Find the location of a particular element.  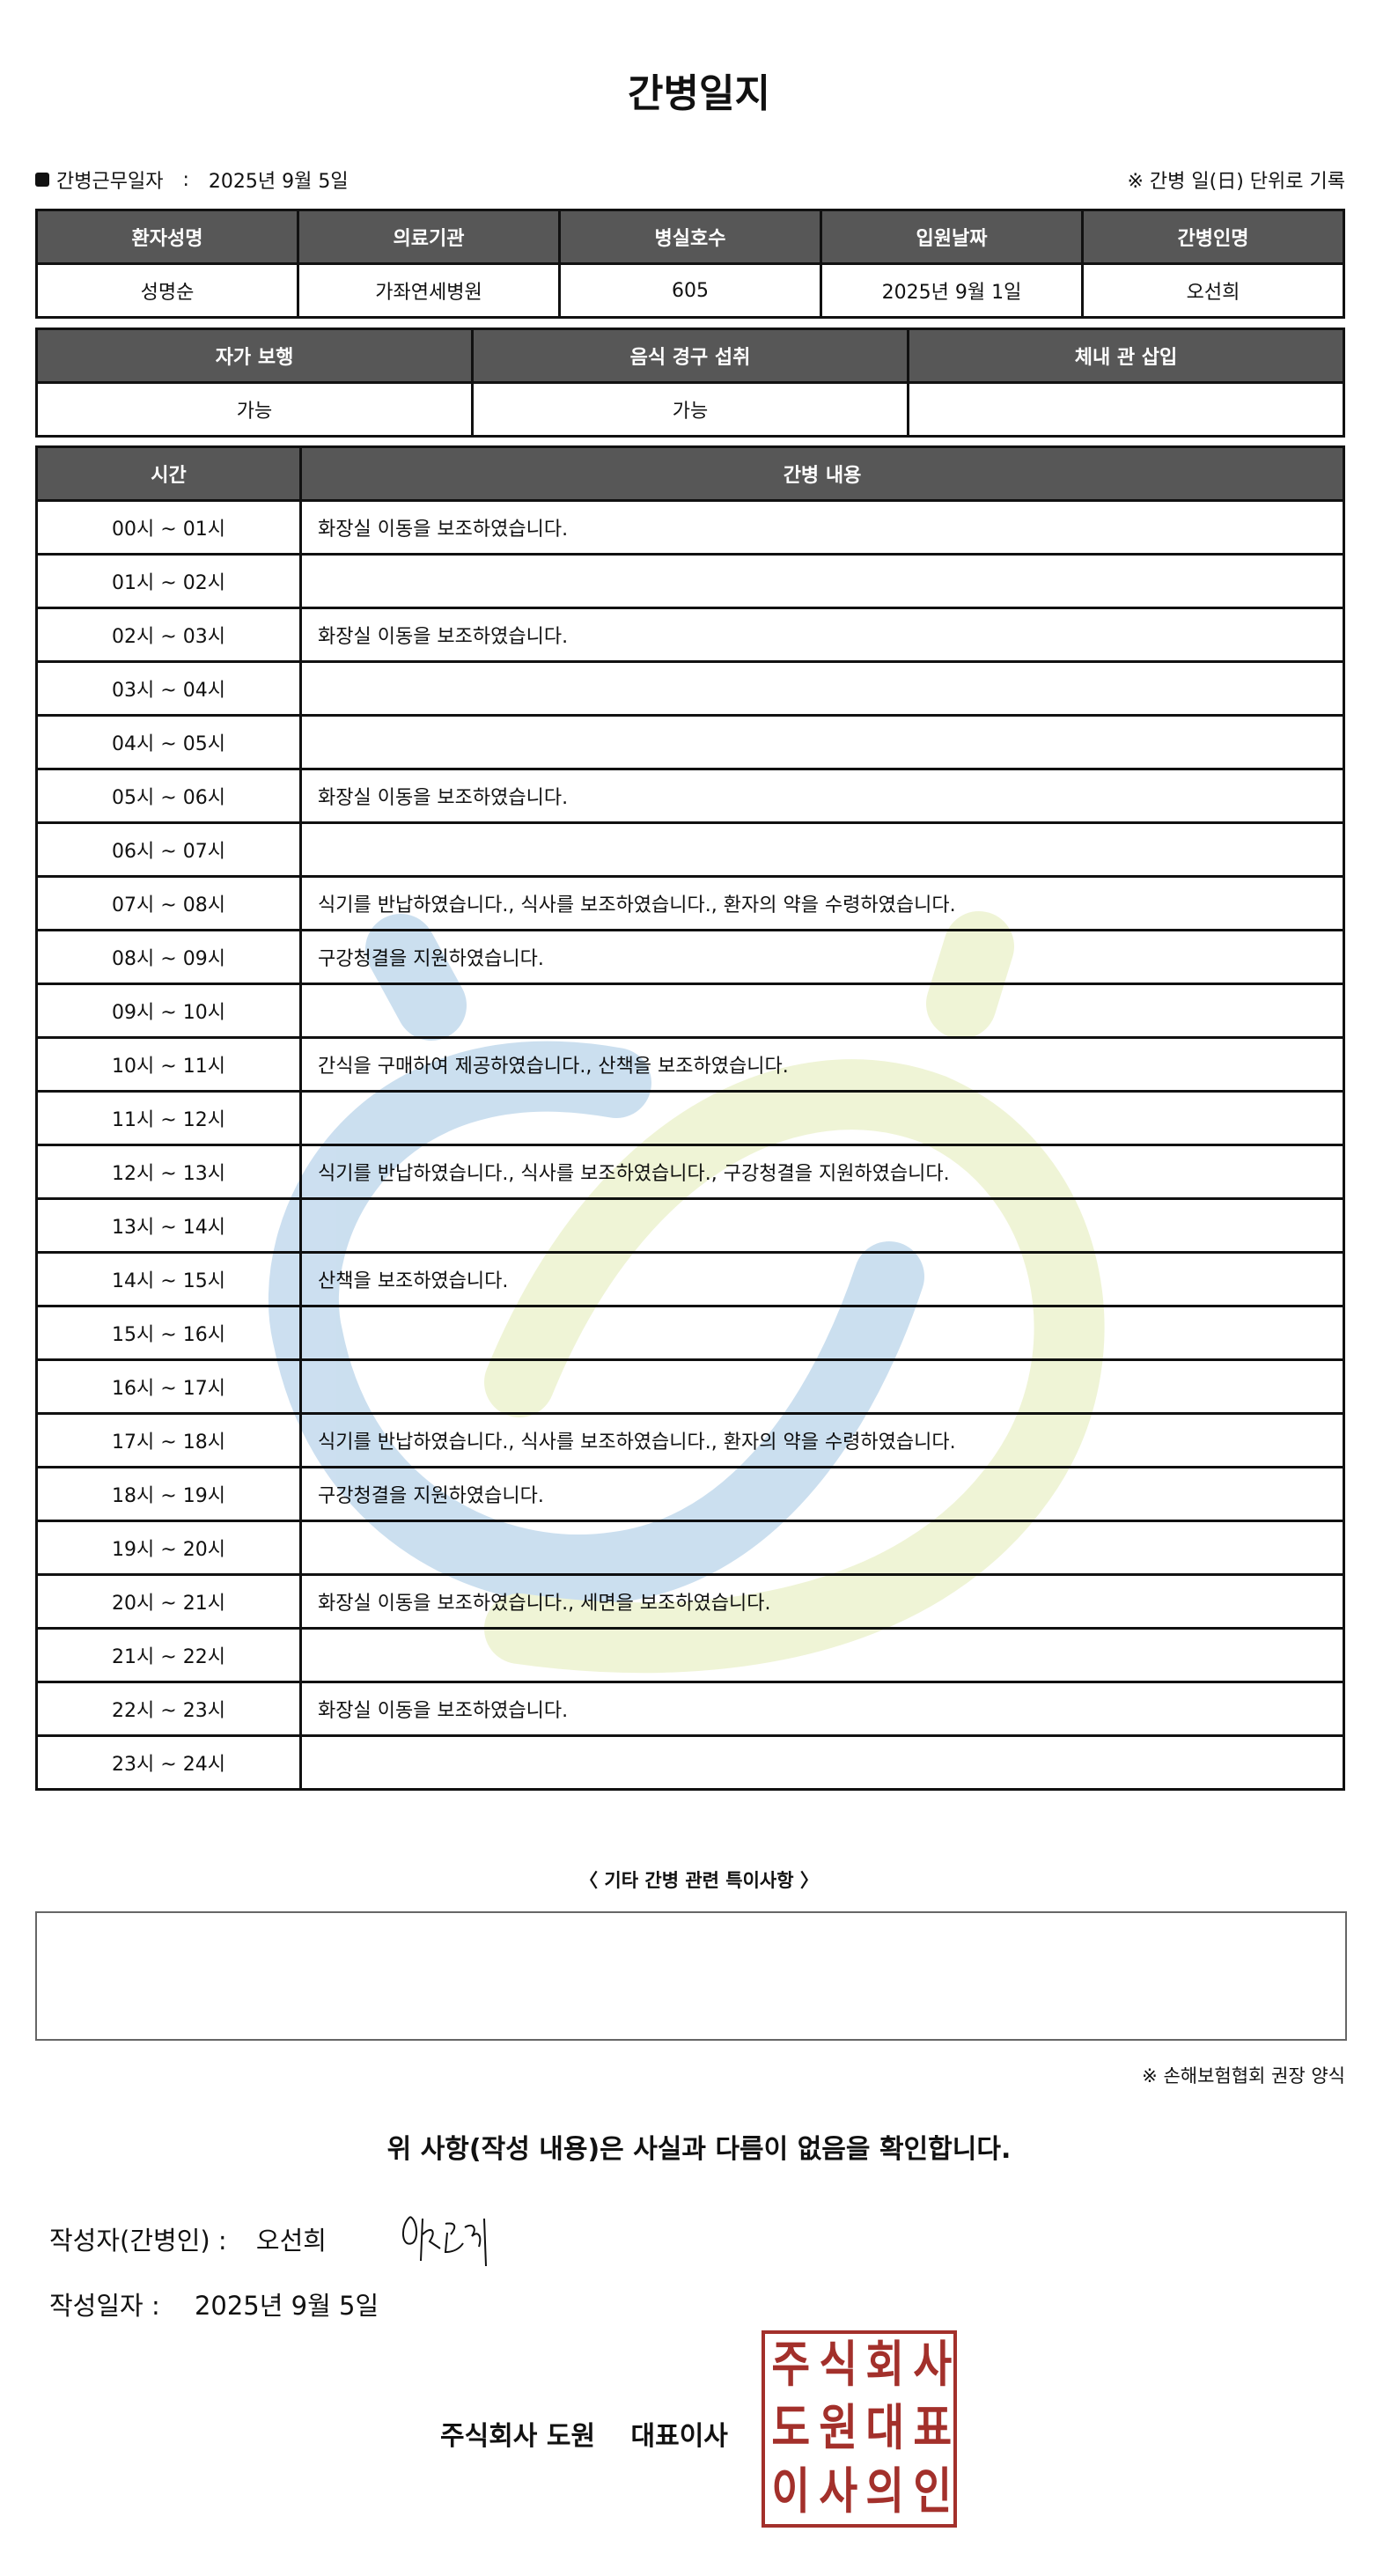

work-date-label: 간병근무일자 is located at coordinates (110, 182).